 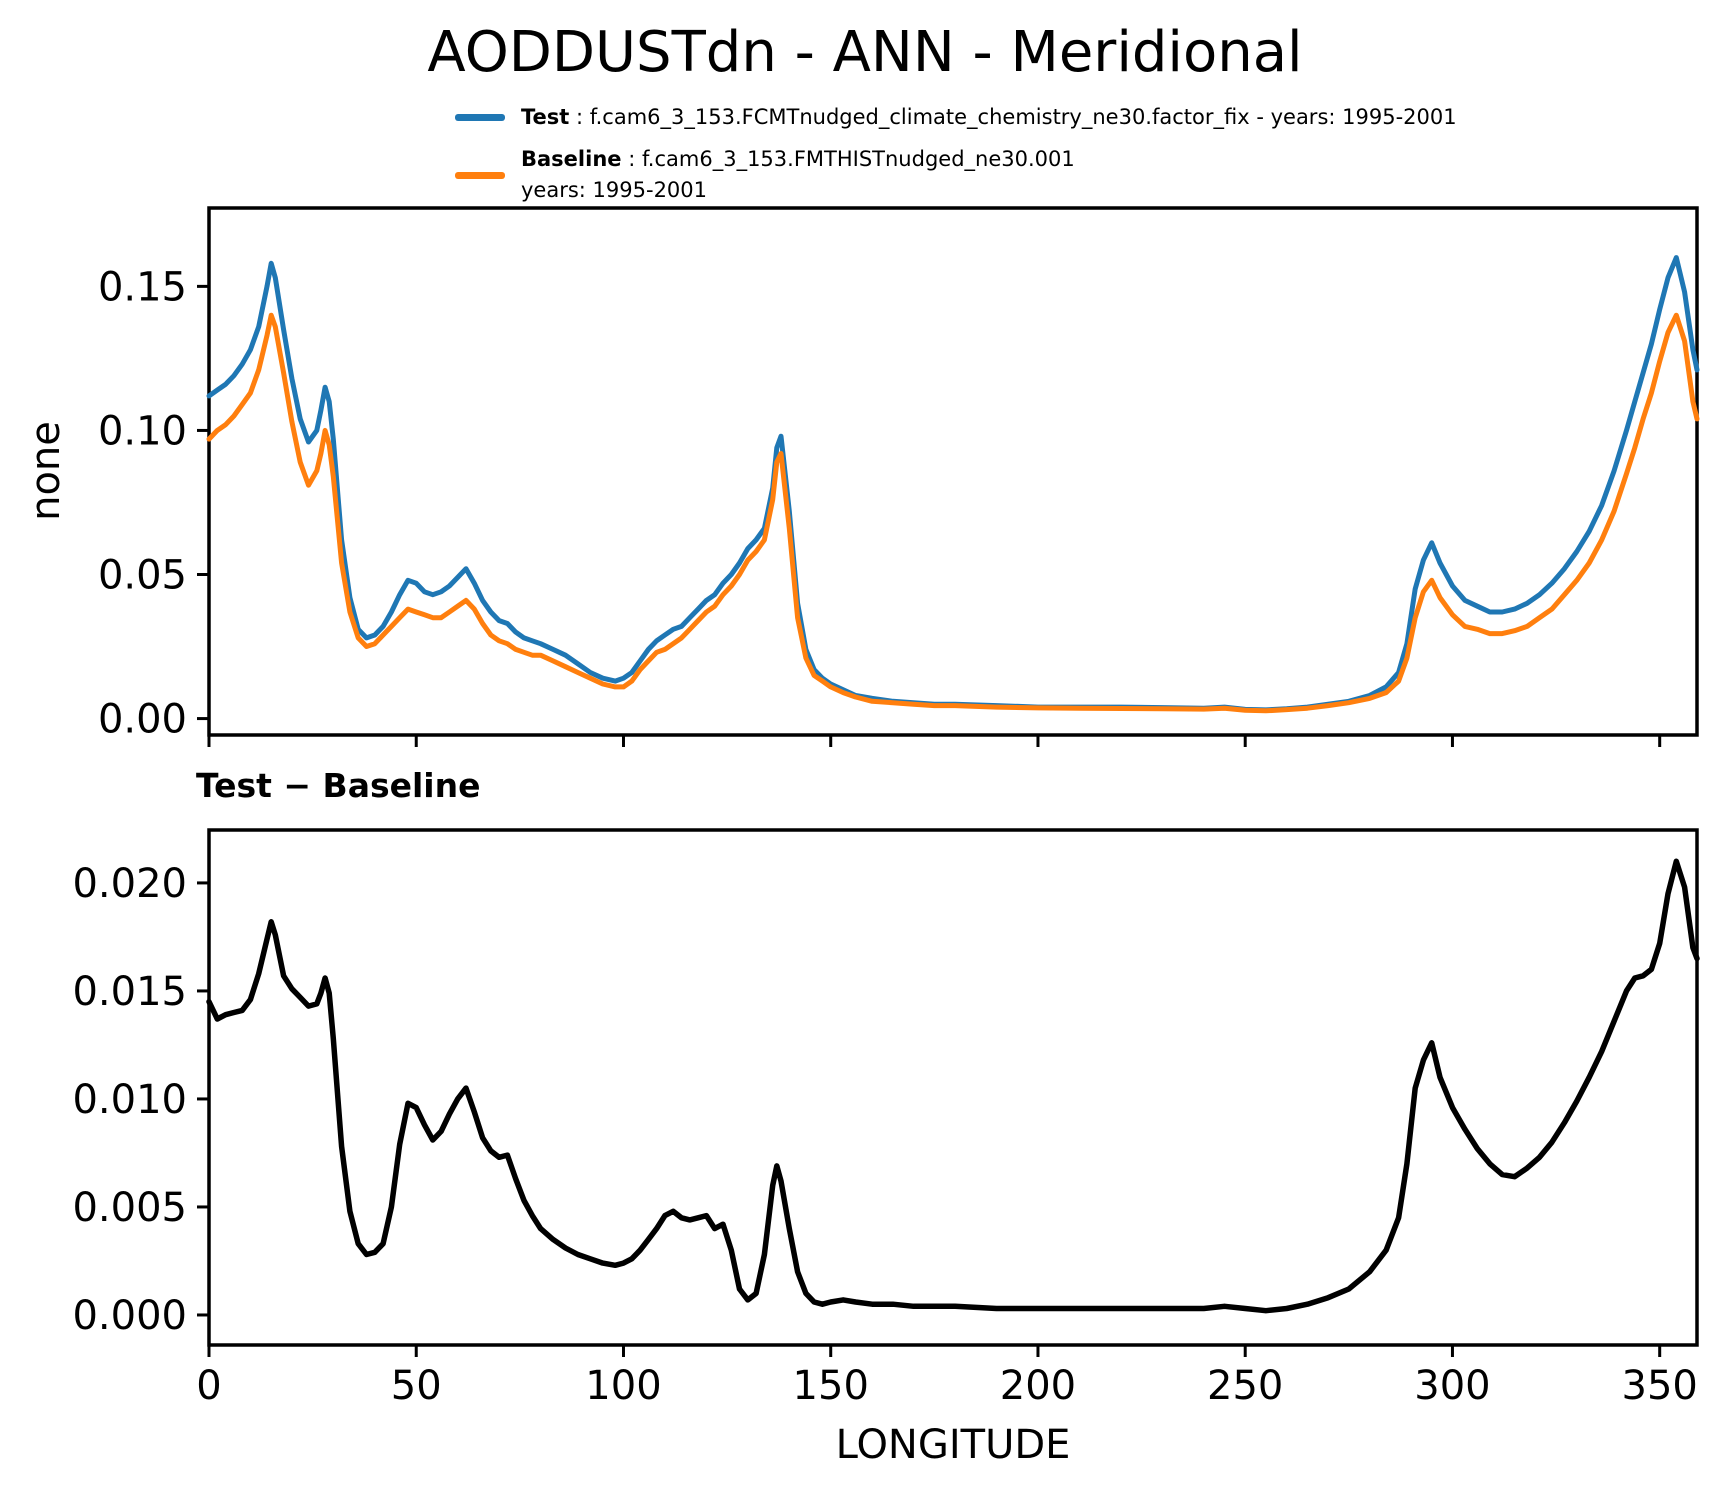 I want to click on x-tick-label: 150, so click(x=831, y=1386).